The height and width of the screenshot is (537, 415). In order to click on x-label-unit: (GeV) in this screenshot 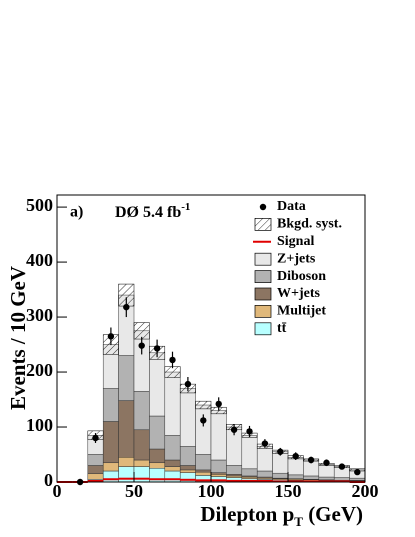, I will do `click(333, 514)`.